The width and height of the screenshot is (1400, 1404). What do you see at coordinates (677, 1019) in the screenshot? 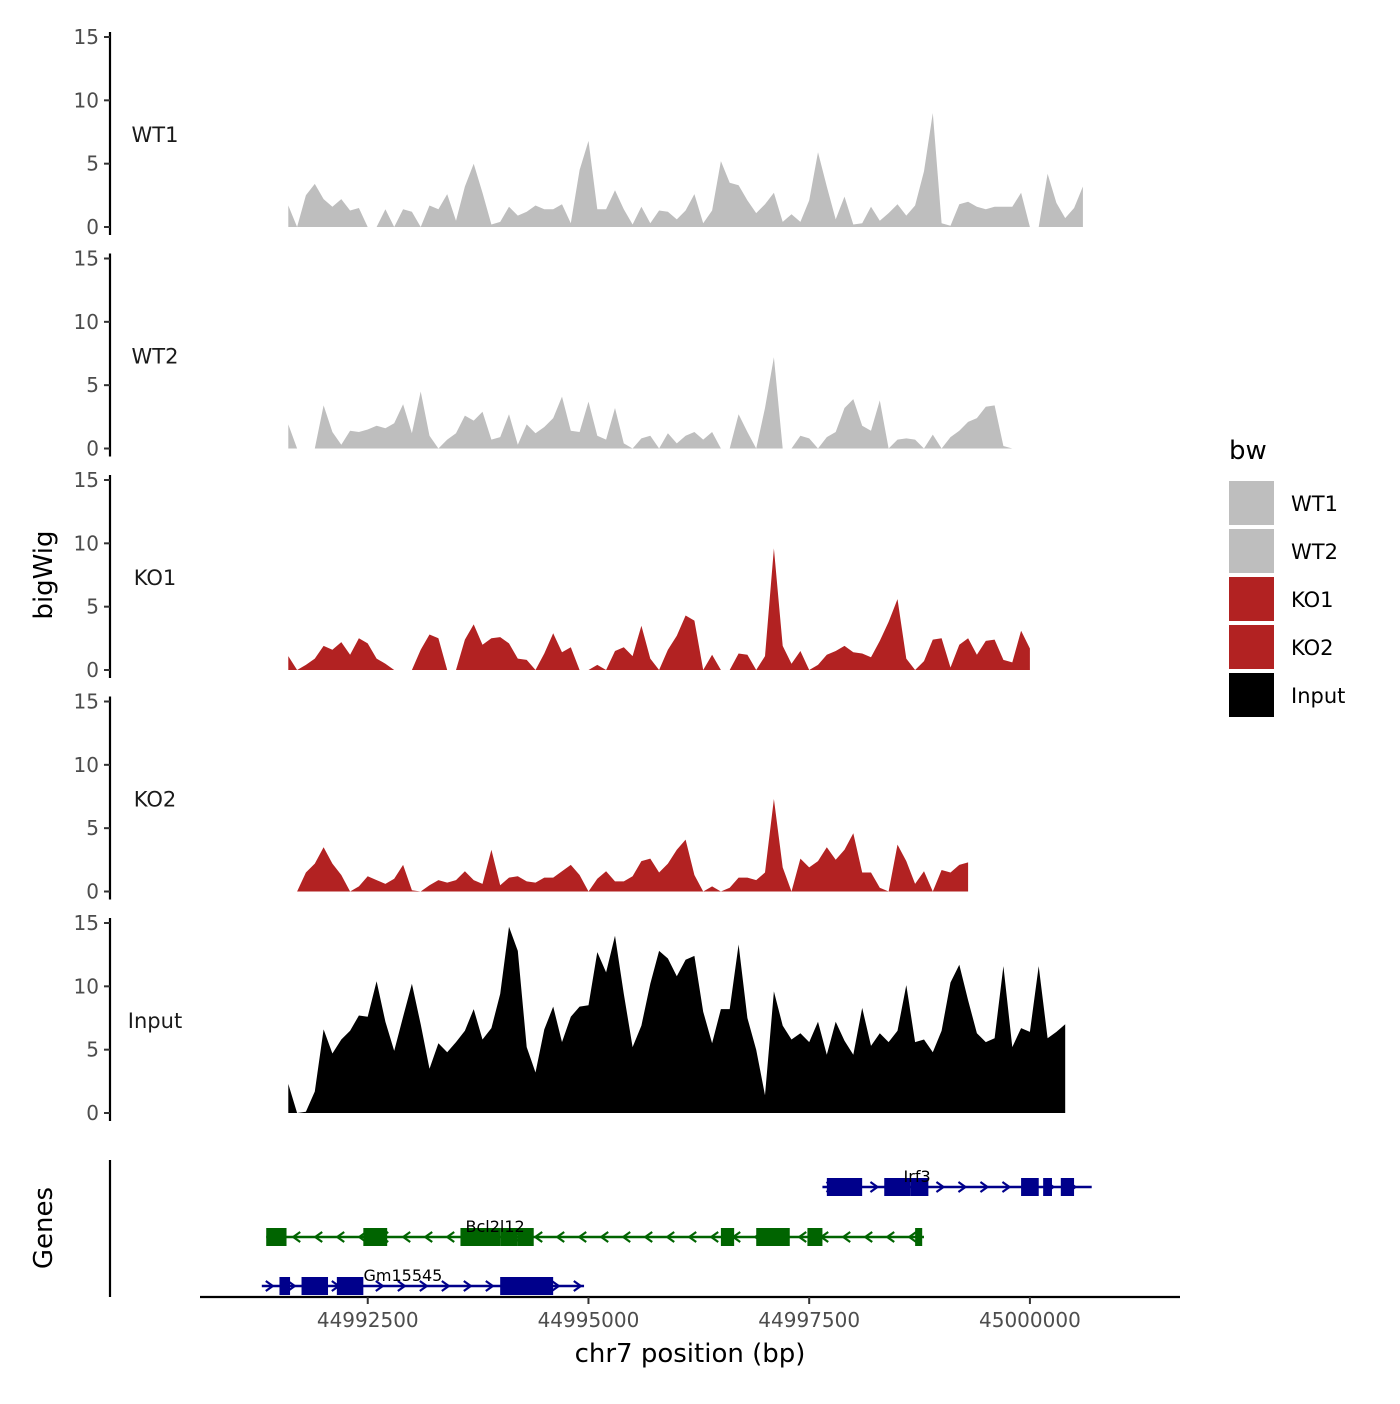
I see `area-input` at bounding box center [677, 1019].